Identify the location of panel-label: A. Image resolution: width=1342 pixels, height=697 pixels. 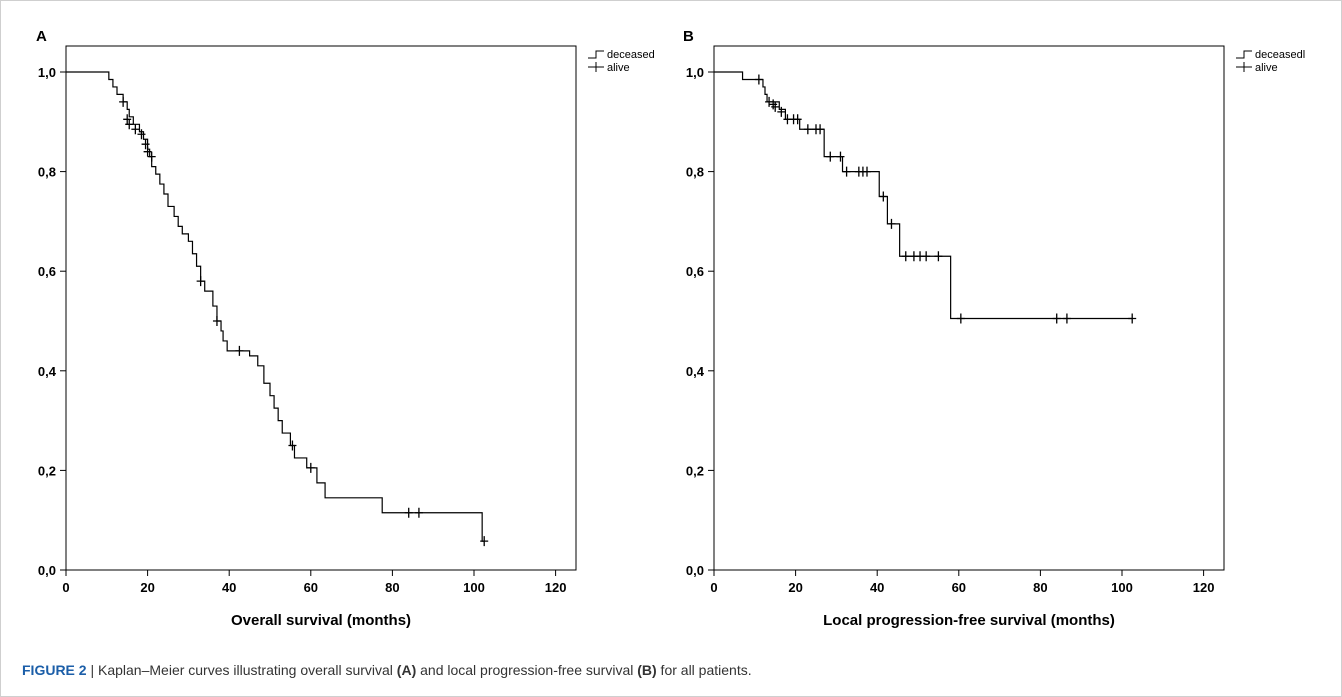
(41, 36).